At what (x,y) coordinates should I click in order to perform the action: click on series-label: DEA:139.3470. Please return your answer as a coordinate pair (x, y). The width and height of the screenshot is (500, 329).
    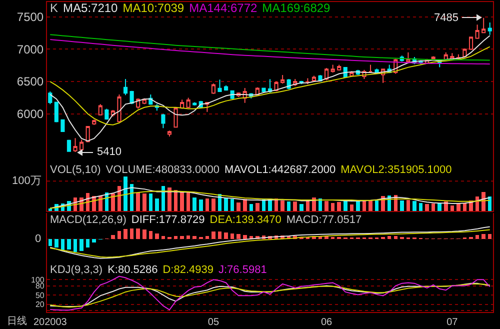
    Looking at the image, I should click on (246, 220).